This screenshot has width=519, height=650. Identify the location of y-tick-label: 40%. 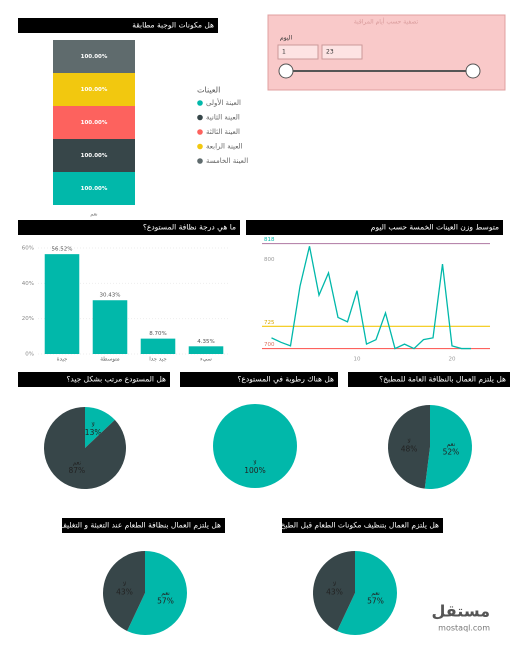
(28, 284).